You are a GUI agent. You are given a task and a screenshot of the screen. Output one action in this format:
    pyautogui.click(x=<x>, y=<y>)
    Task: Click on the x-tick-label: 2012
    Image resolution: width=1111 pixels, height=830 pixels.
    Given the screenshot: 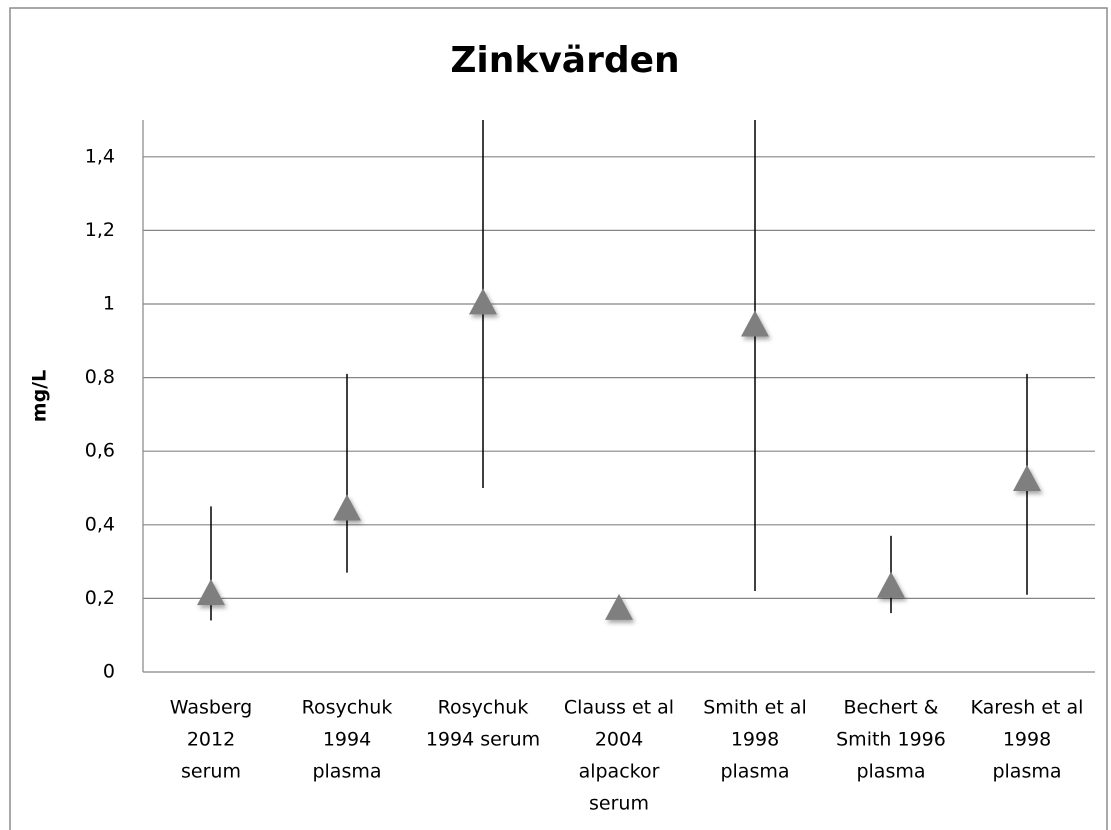 What is the action you would take?
    pyautogui.click(x=211, y=740)
    